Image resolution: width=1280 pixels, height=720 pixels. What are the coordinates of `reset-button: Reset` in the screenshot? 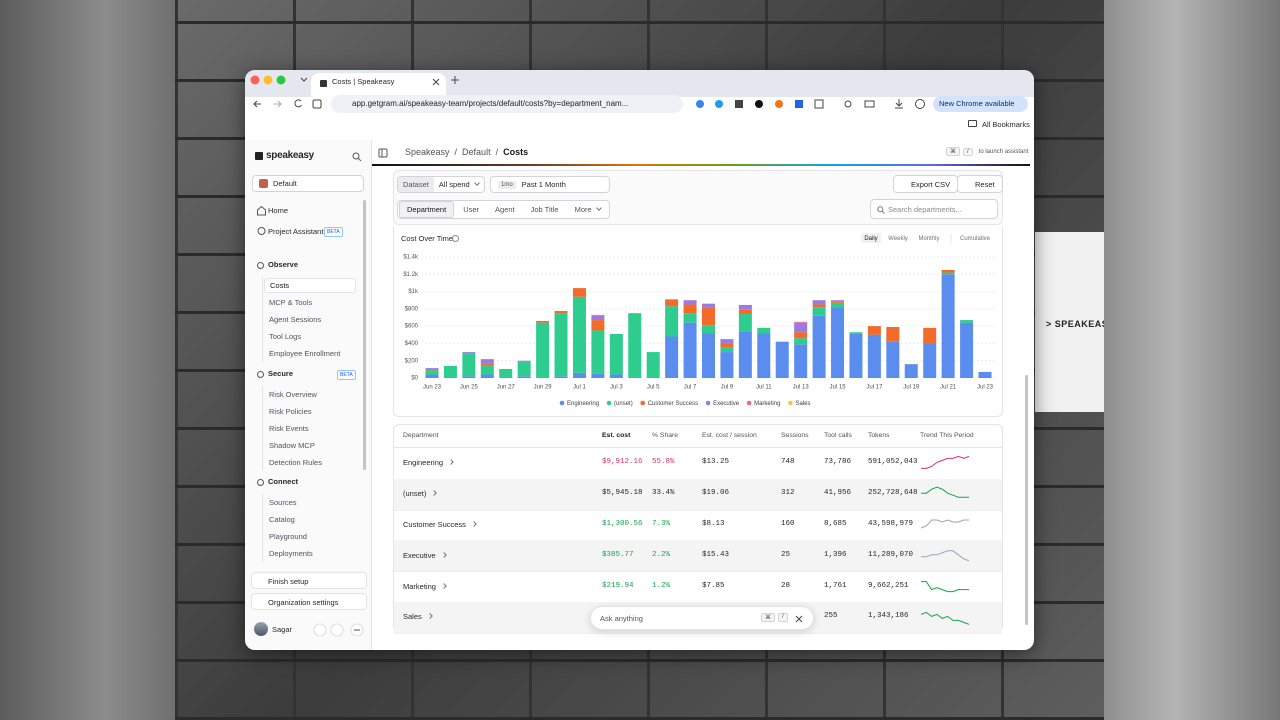 It's located at (980, 184).